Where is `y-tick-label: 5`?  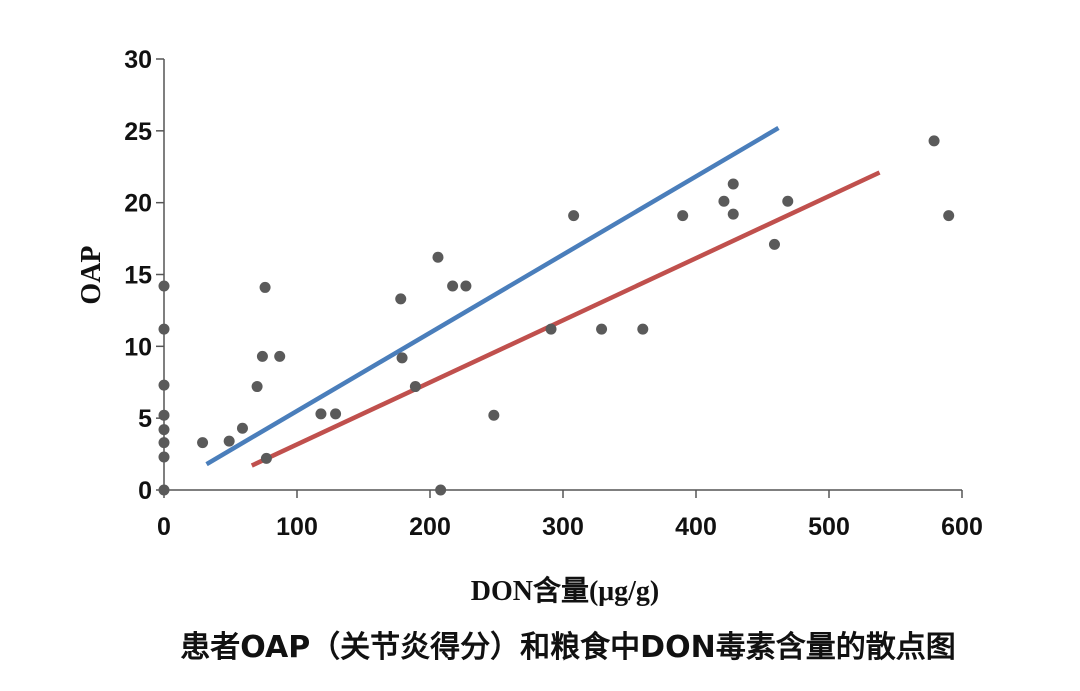
y-tick-label: 5 is located at coordinates (145, 419).